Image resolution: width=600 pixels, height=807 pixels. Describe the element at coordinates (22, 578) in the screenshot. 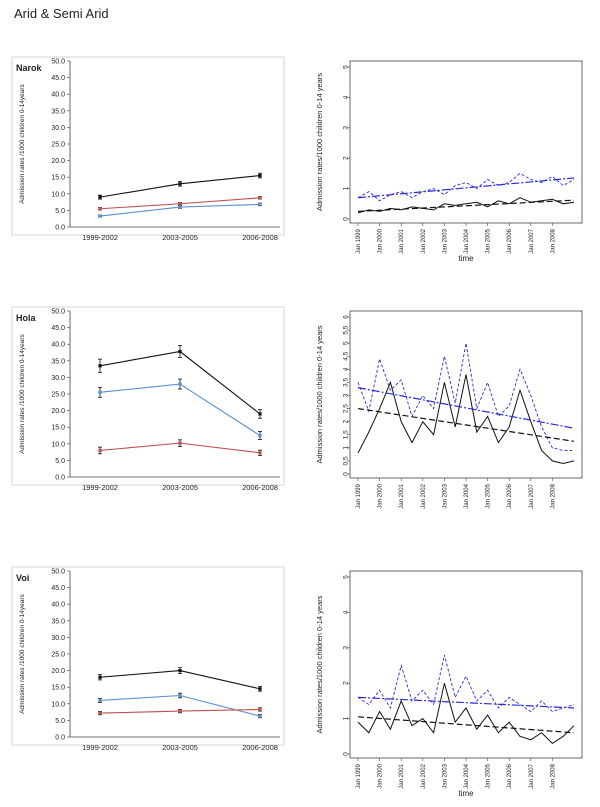

I see `chart-title: Voi` at that location.